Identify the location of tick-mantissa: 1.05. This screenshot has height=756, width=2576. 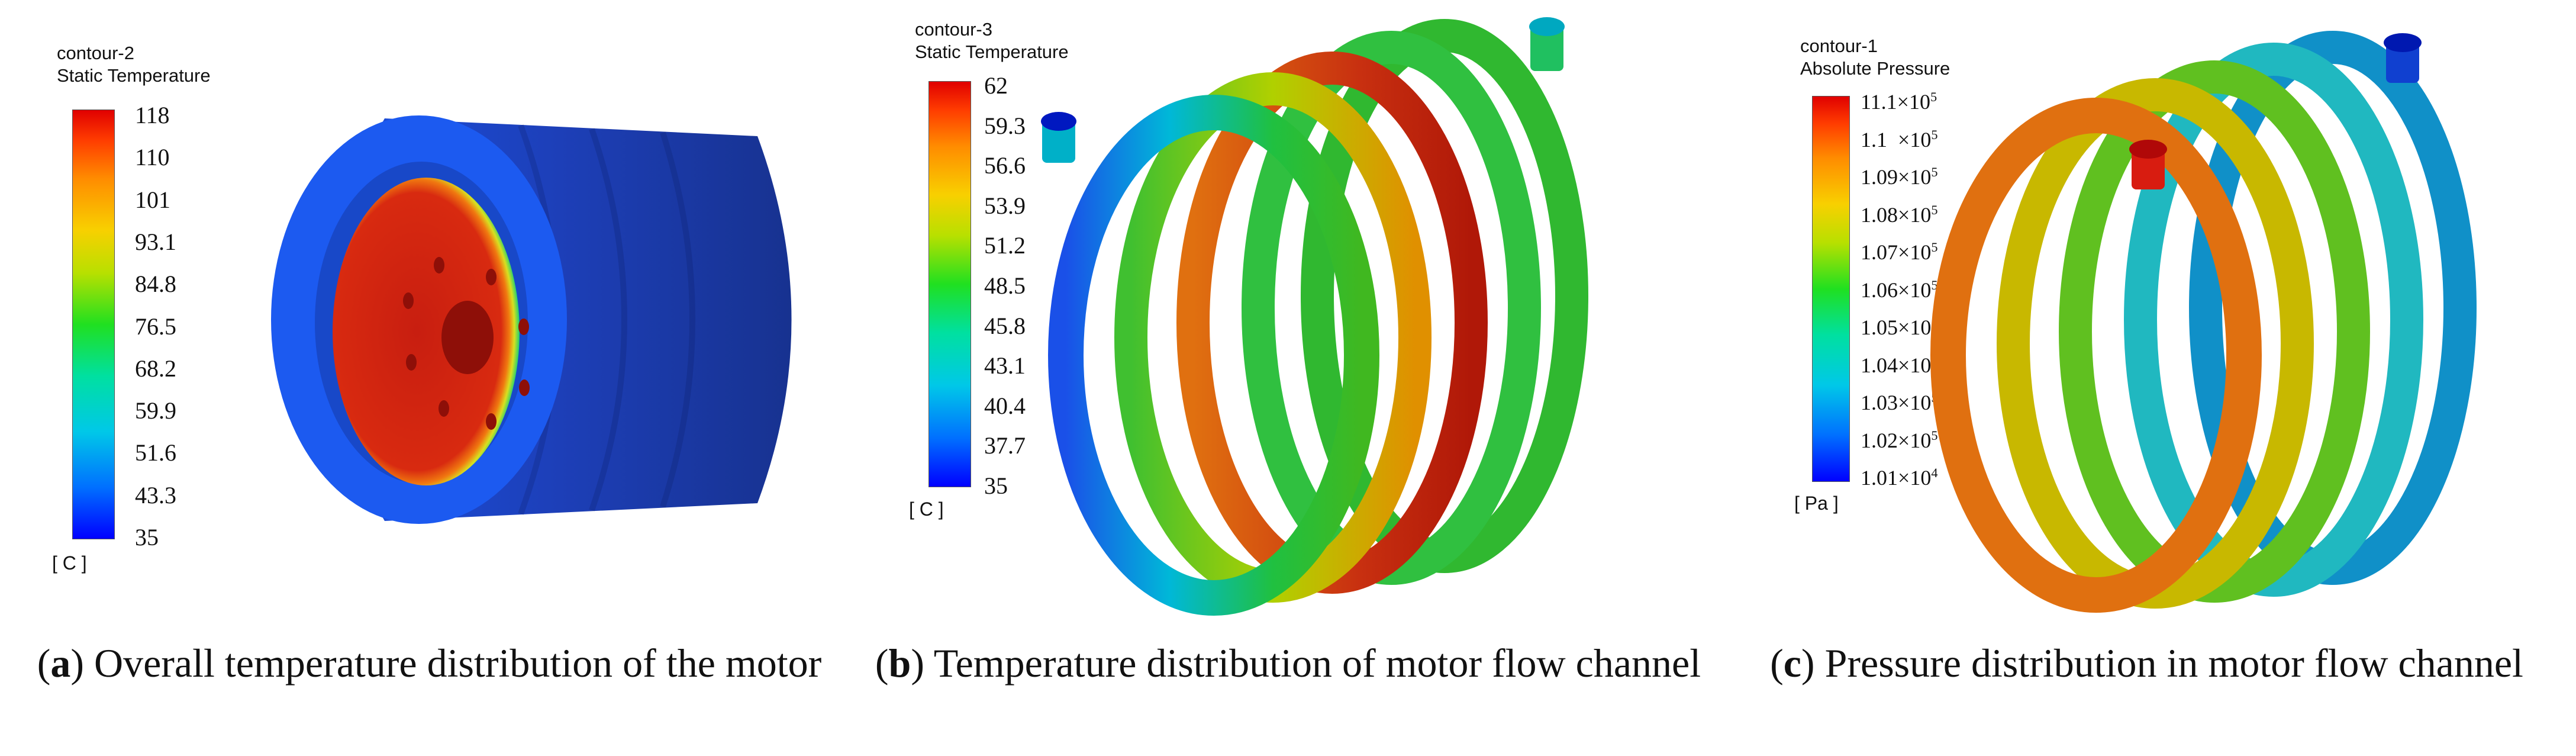
(1879, 327).